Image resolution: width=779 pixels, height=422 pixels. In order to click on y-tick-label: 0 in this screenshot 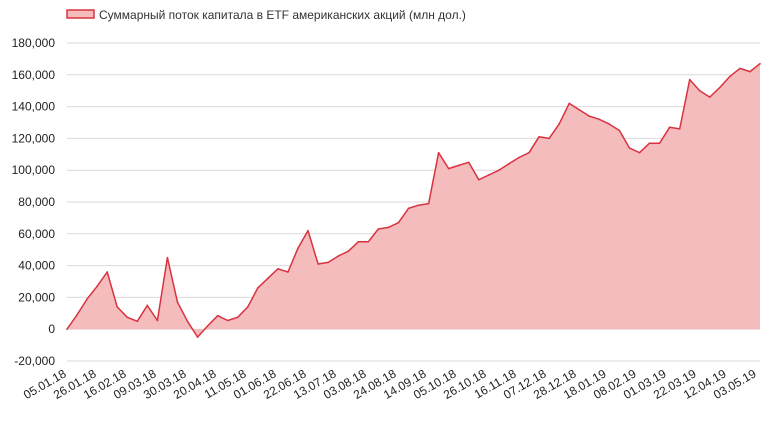, I will do `click(51, 329)`.